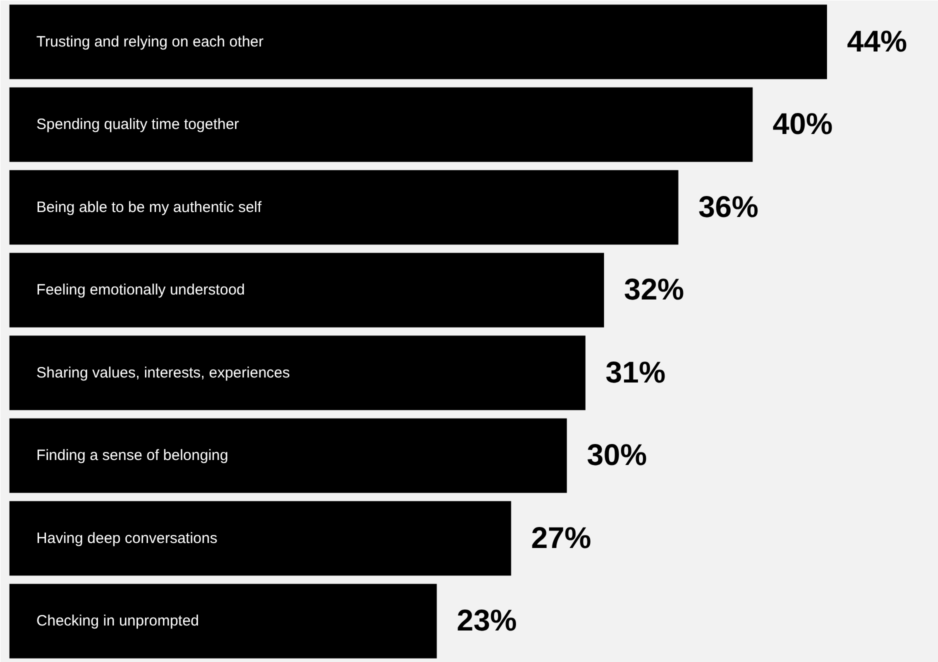 The image size is (938, 662). What do you see at coordinates (802, 125) in the screenshot?
I see `data-label: 40%` at bounding box center [802, 125].